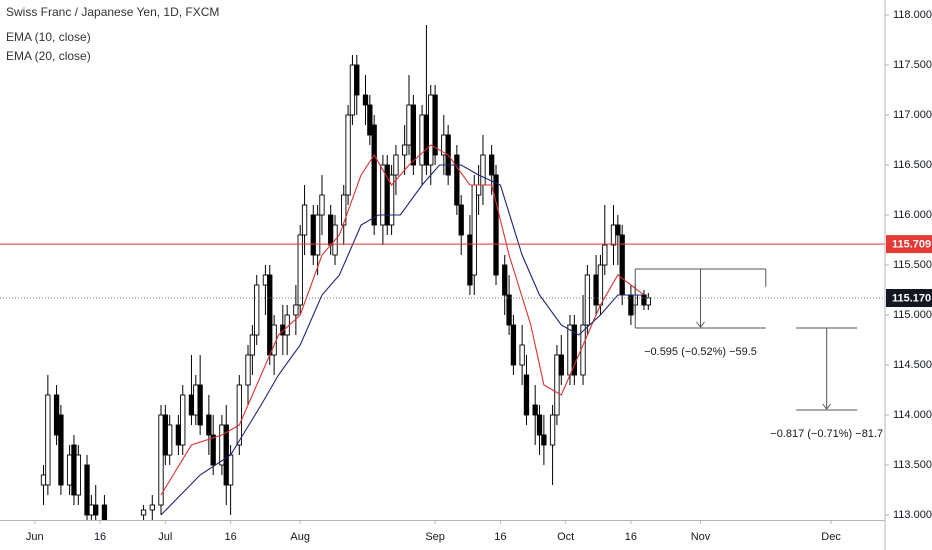 This screenshot has height=550, width=932. I want to click on x-tick-label: Oct, so click(565, 537).